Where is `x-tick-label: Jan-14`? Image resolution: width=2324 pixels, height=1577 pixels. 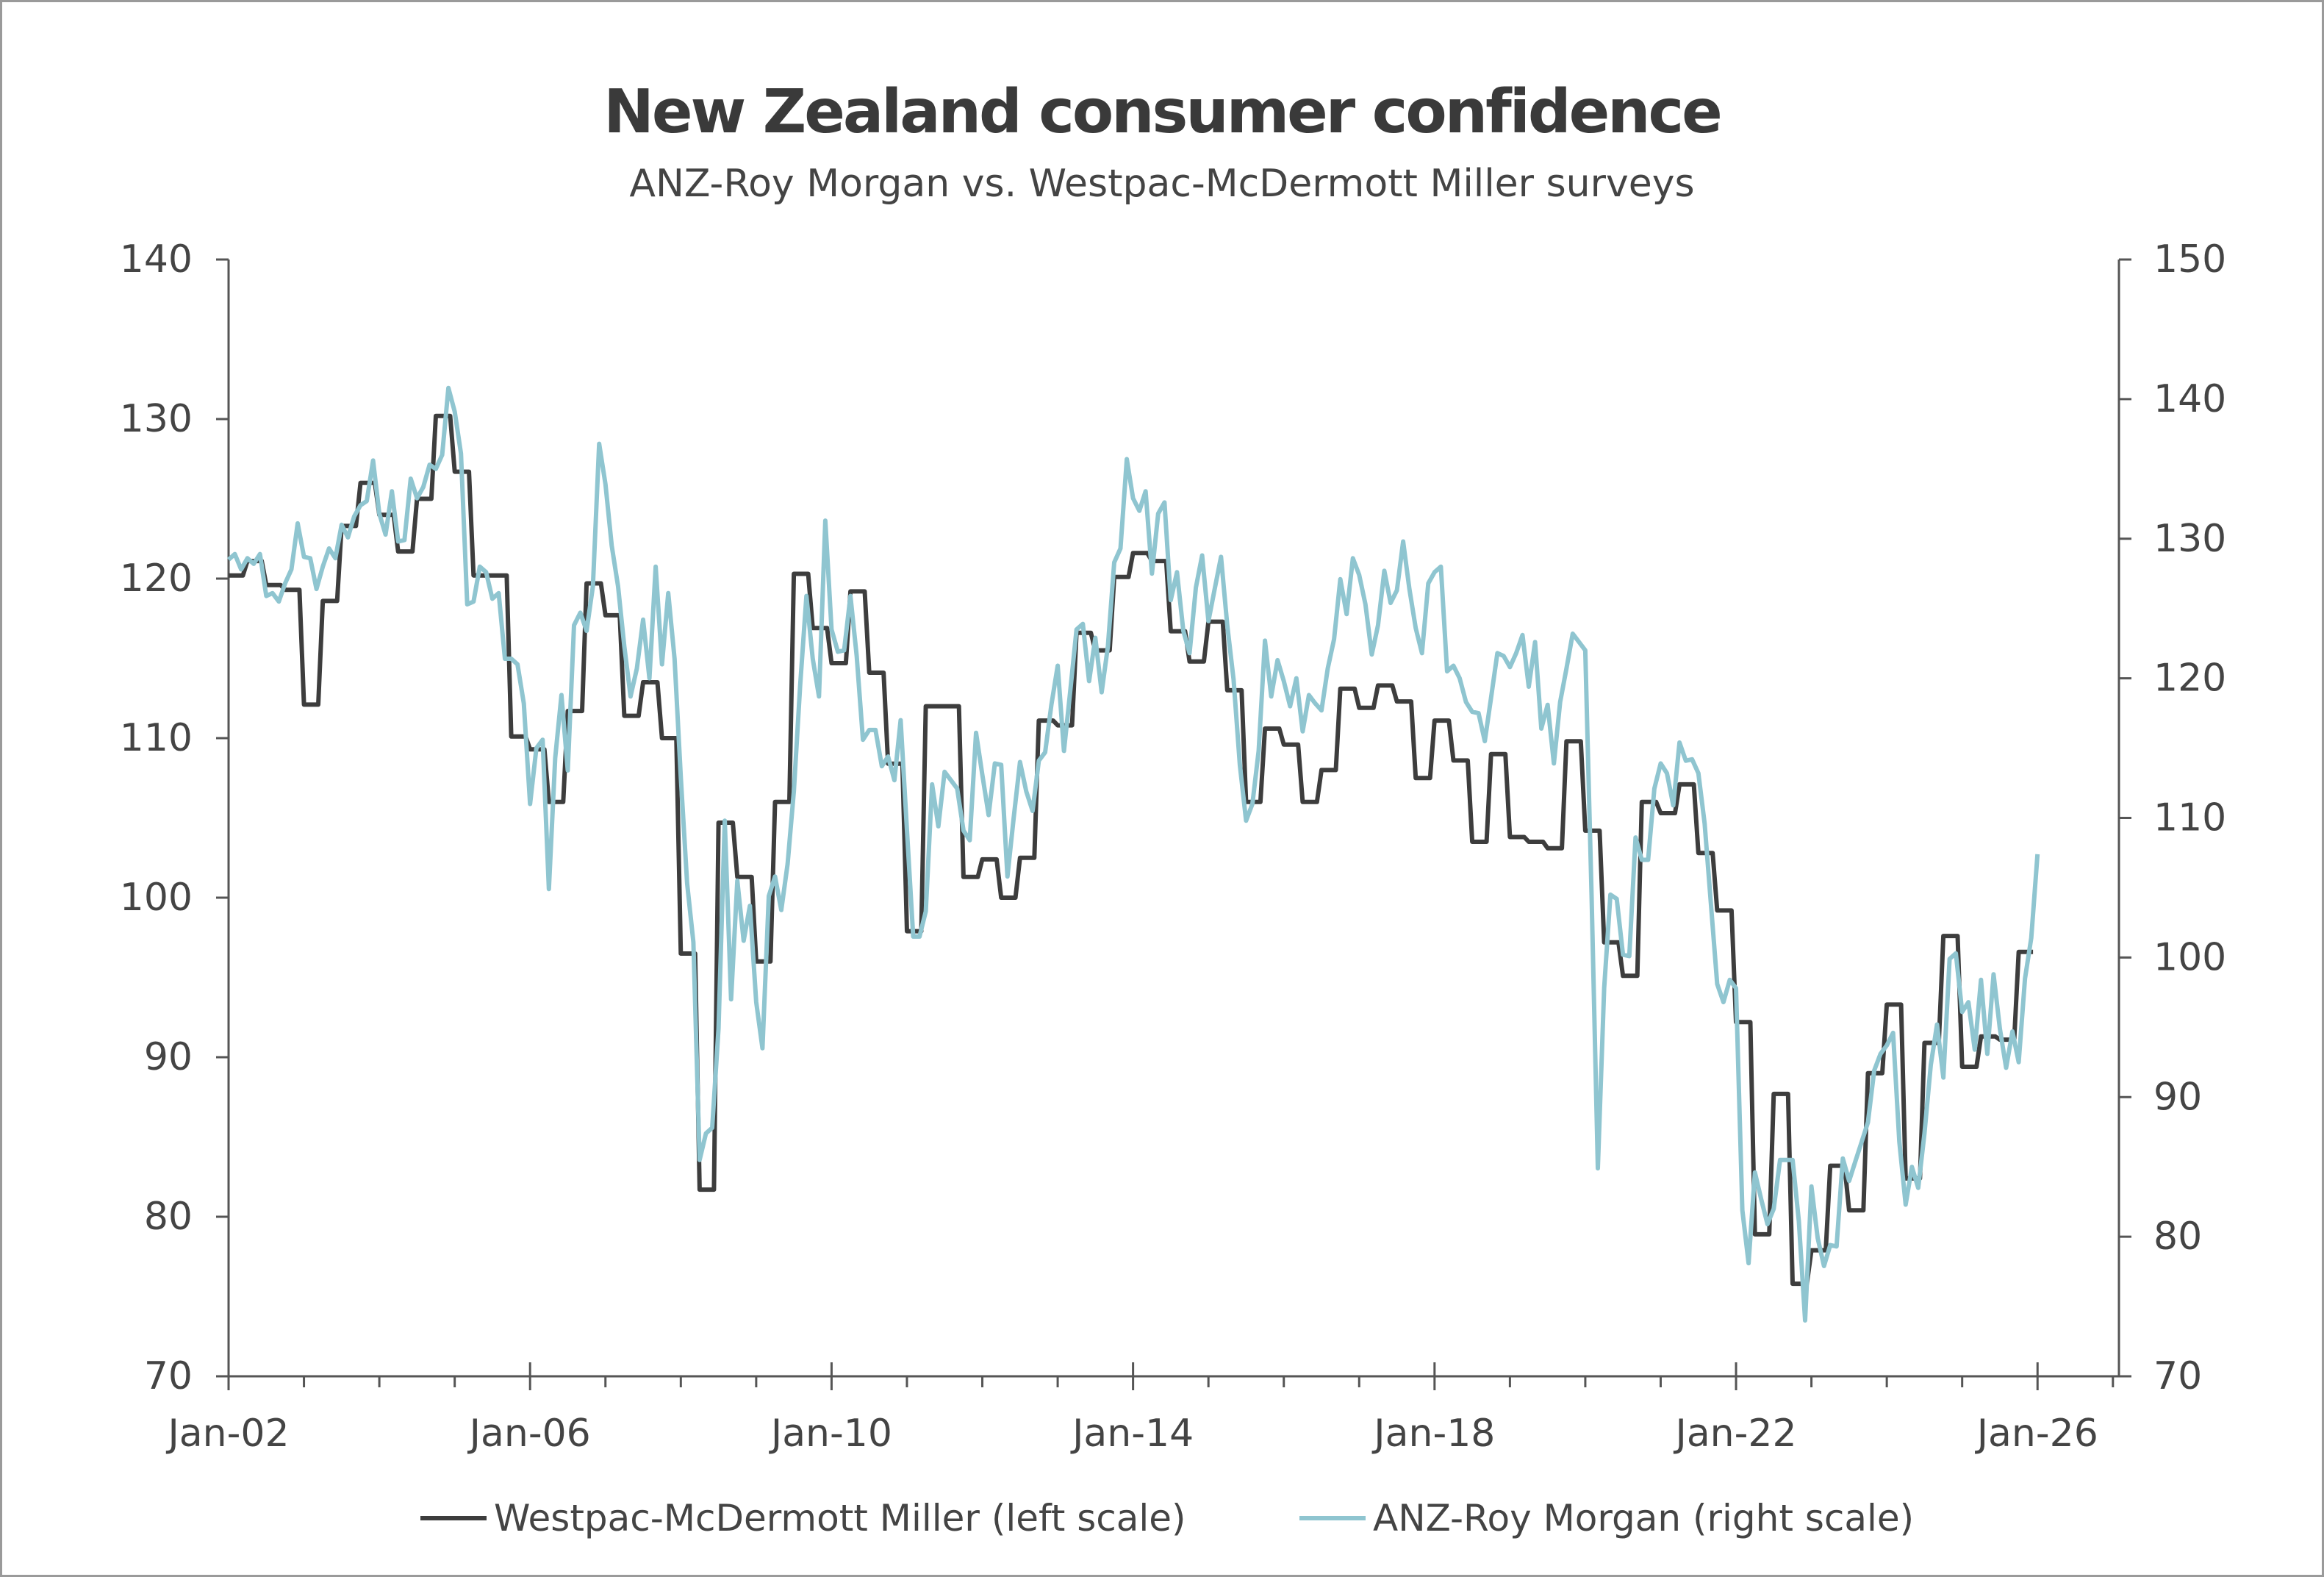
x-tick-label: Jan-14 is located at coordinates (1132, 1434).